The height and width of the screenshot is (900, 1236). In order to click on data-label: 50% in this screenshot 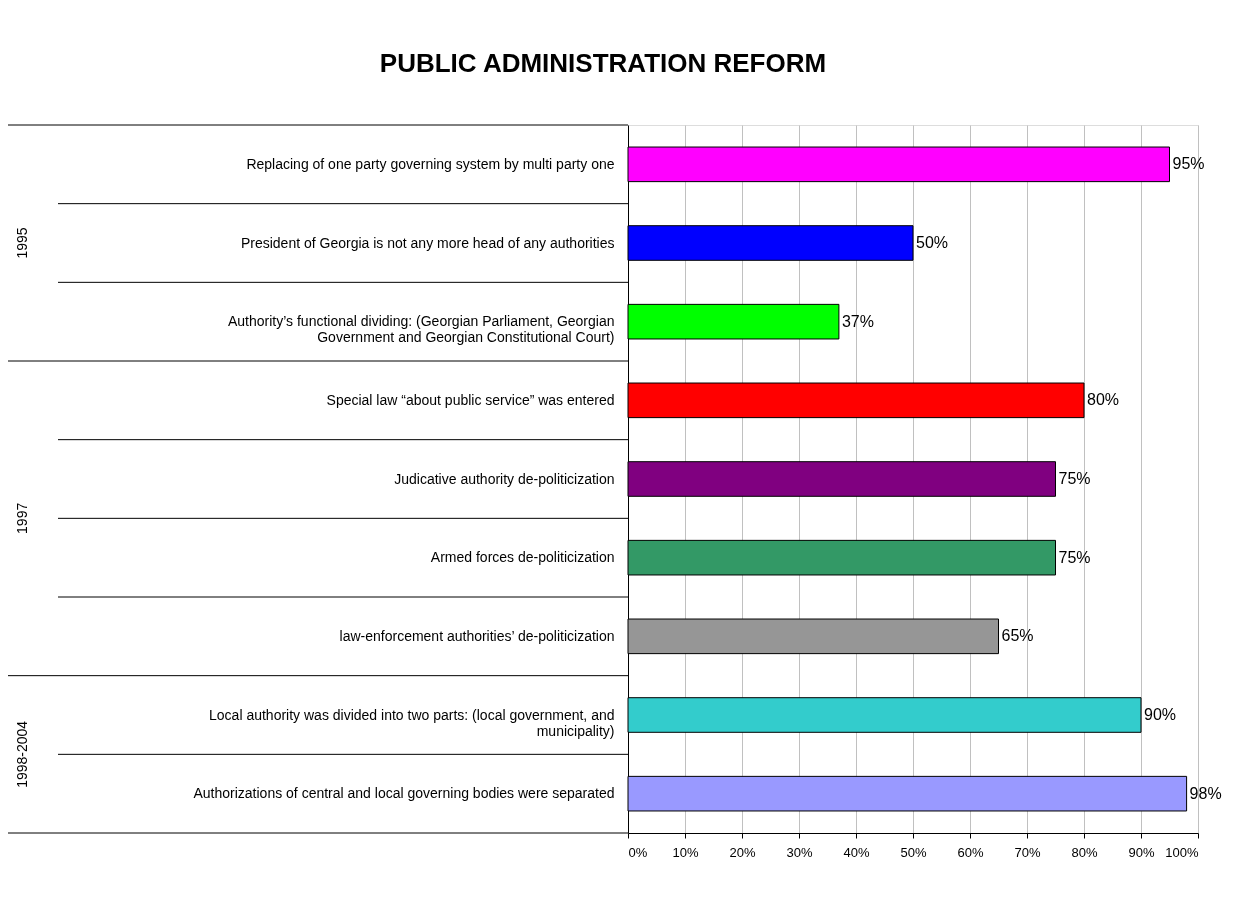, I will do `click(932, 242)`.